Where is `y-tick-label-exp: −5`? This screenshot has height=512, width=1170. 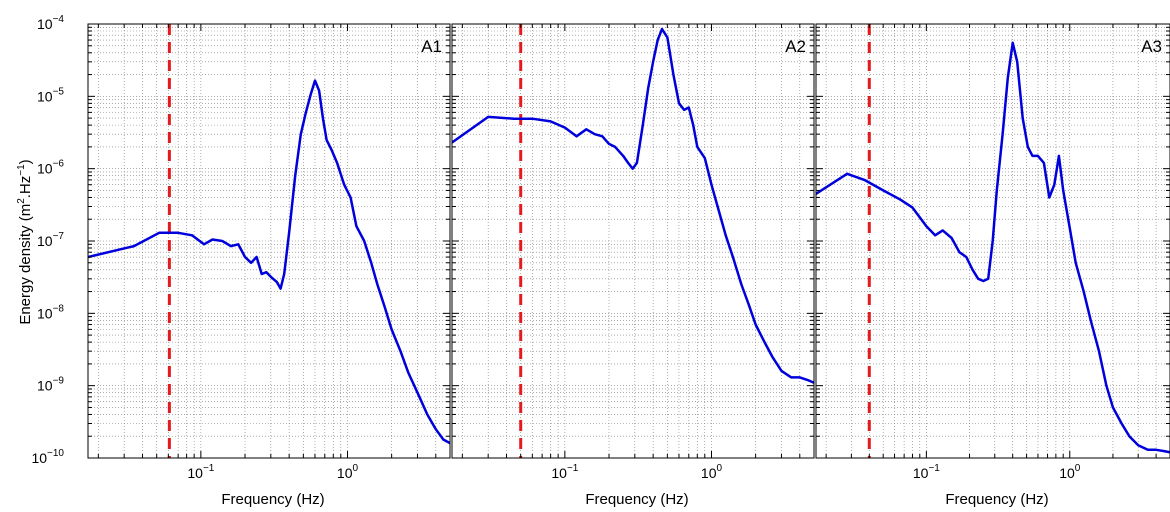 y-tick-label-exp: −5 is located at coordinates (59, 91).